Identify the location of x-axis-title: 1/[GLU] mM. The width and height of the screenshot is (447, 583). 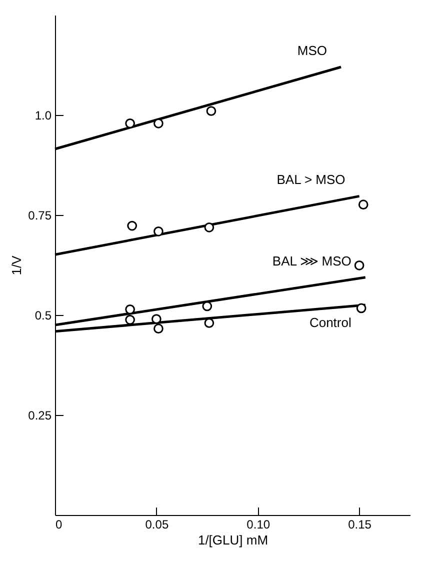
(233, 540).